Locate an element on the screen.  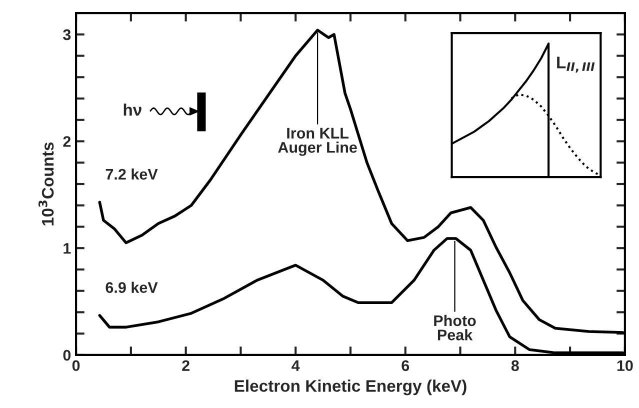
series-label: 7.2 keV is located at coordinates (132, 174).